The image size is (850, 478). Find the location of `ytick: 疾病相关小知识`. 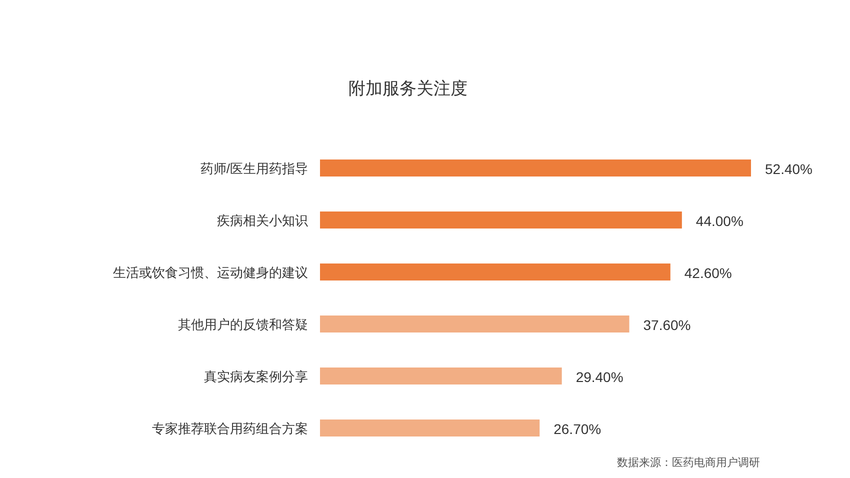

ytick: 疾病相关小知识 is located at coordinates (262, 220).